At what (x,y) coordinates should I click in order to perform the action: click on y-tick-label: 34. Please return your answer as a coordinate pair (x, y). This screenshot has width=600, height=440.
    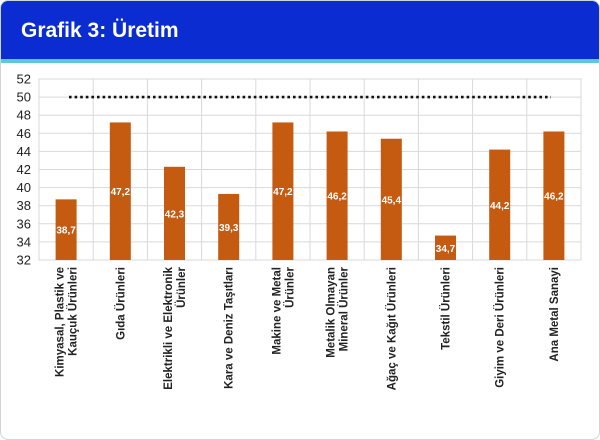
    Looking at the image, I should click on (24, 241).